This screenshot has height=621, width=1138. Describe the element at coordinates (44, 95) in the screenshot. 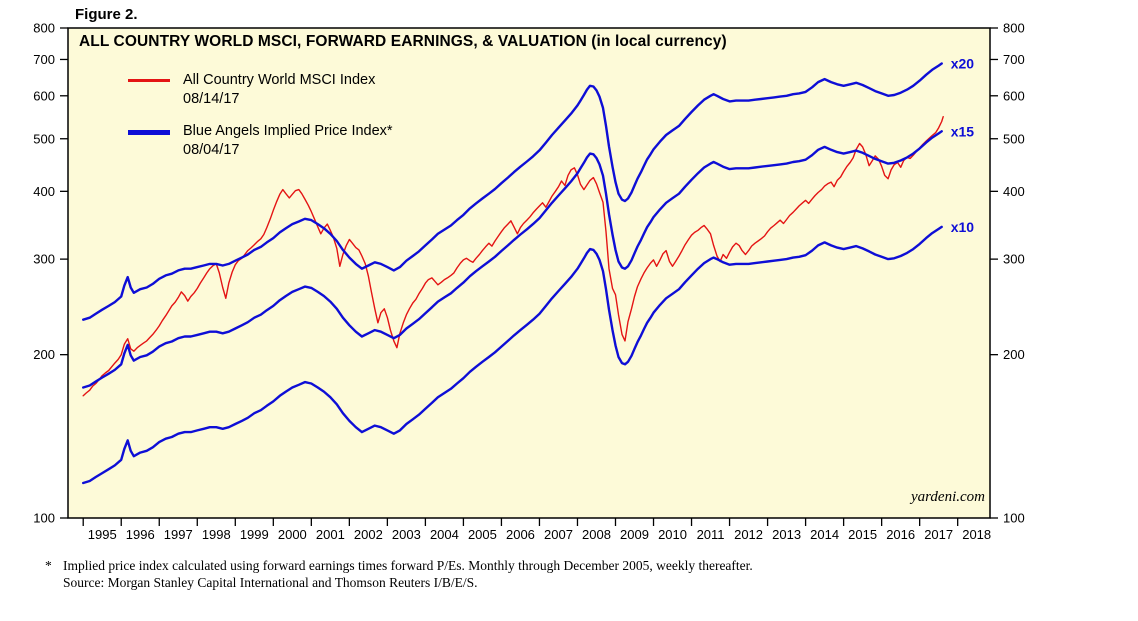

I see `y-axis-label-left: 600` at that location.